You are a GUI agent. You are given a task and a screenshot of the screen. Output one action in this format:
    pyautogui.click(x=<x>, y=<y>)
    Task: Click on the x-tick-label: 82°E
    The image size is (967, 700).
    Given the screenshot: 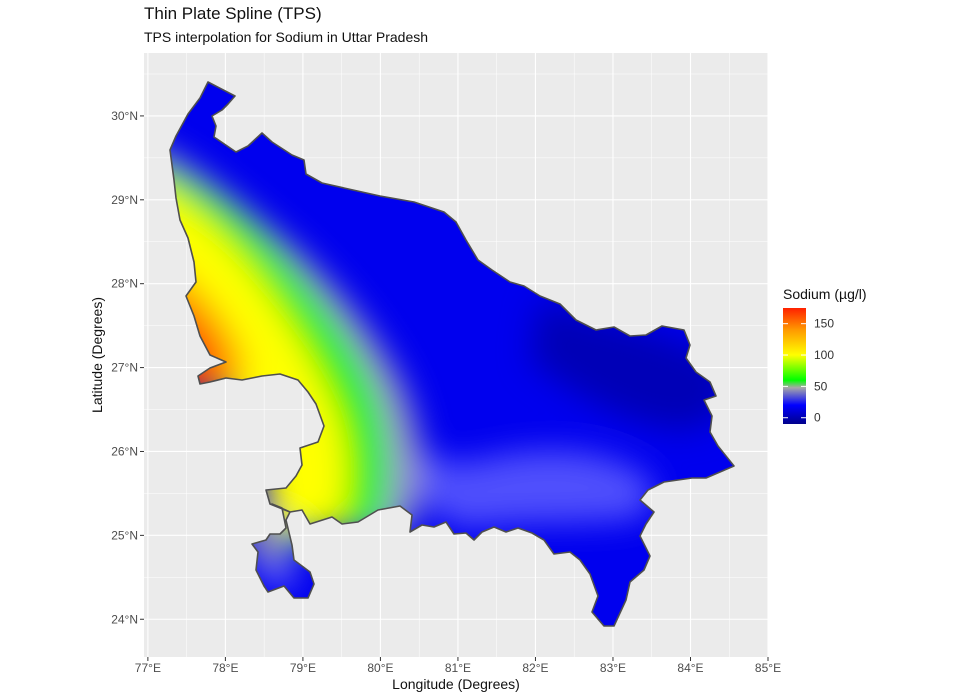 What is the action you would take?
    pyautogui.click(x=535, y=668)
    